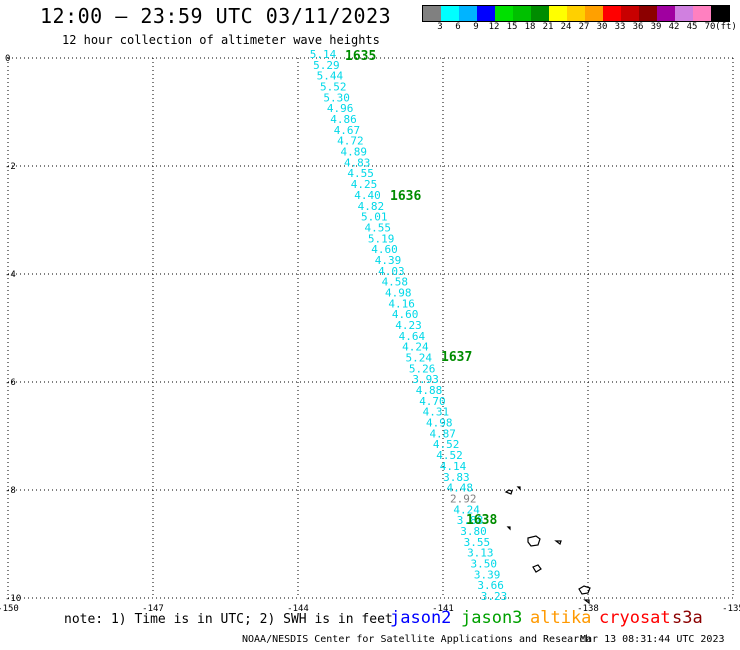  Describe the element at coordinates (412, 336) in the screenshot. I see `wave-height-value: 4.64` at that location.